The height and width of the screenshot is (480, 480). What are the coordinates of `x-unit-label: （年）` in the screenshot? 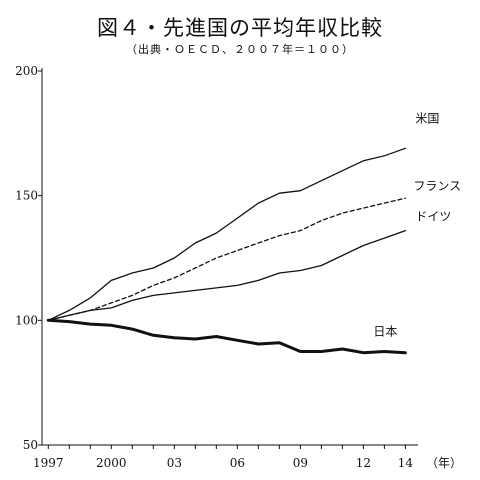 It's located at (444, 463).